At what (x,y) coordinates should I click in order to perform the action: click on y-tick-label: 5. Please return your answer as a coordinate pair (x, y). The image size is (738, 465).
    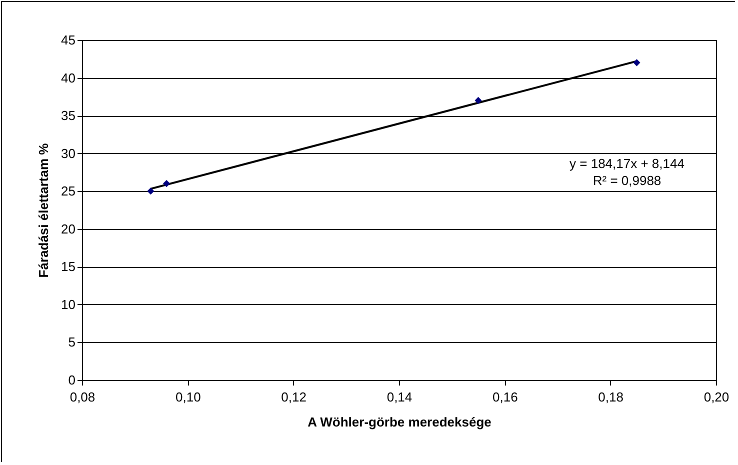
    Looking at the image, I should click on (72, 342).